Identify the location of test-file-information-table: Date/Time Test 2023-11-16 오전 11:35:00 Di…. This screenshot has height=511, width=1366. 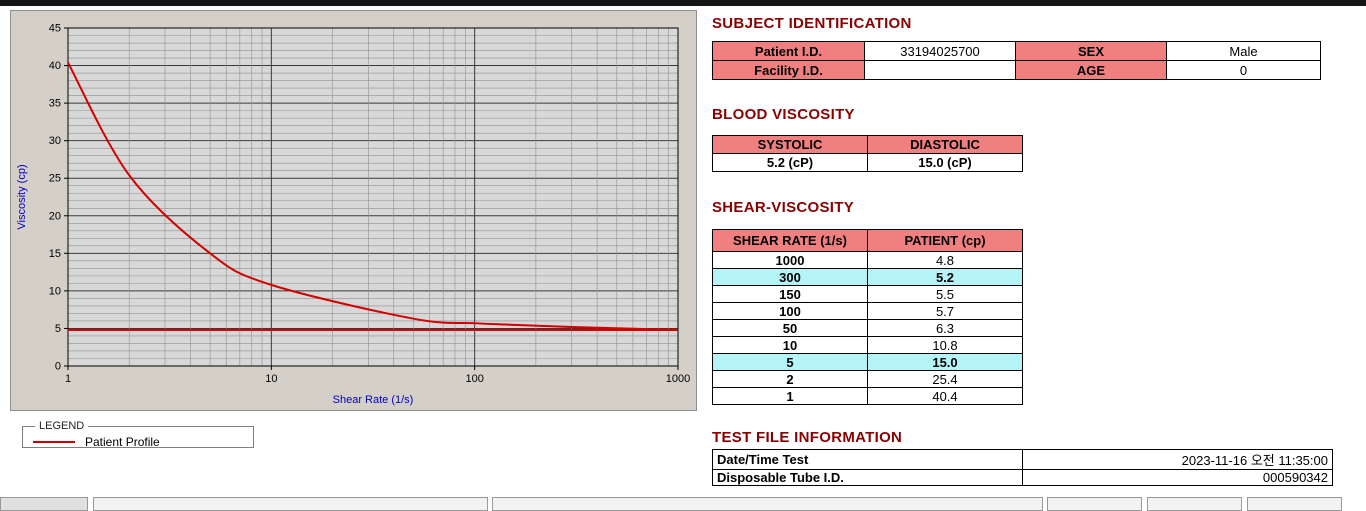
(1022, 467).